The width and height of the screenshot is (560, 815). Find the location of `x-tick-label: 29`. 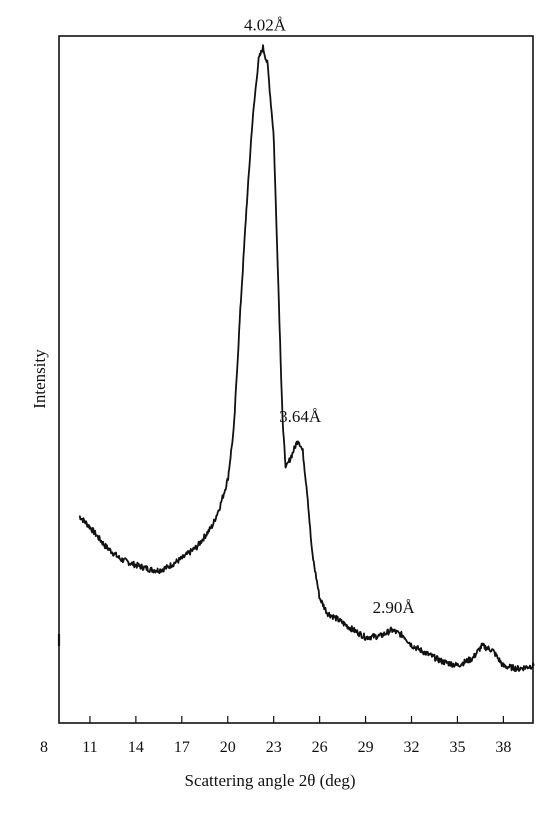

x-tick-label: 29 is located at coordinates (366, 747).